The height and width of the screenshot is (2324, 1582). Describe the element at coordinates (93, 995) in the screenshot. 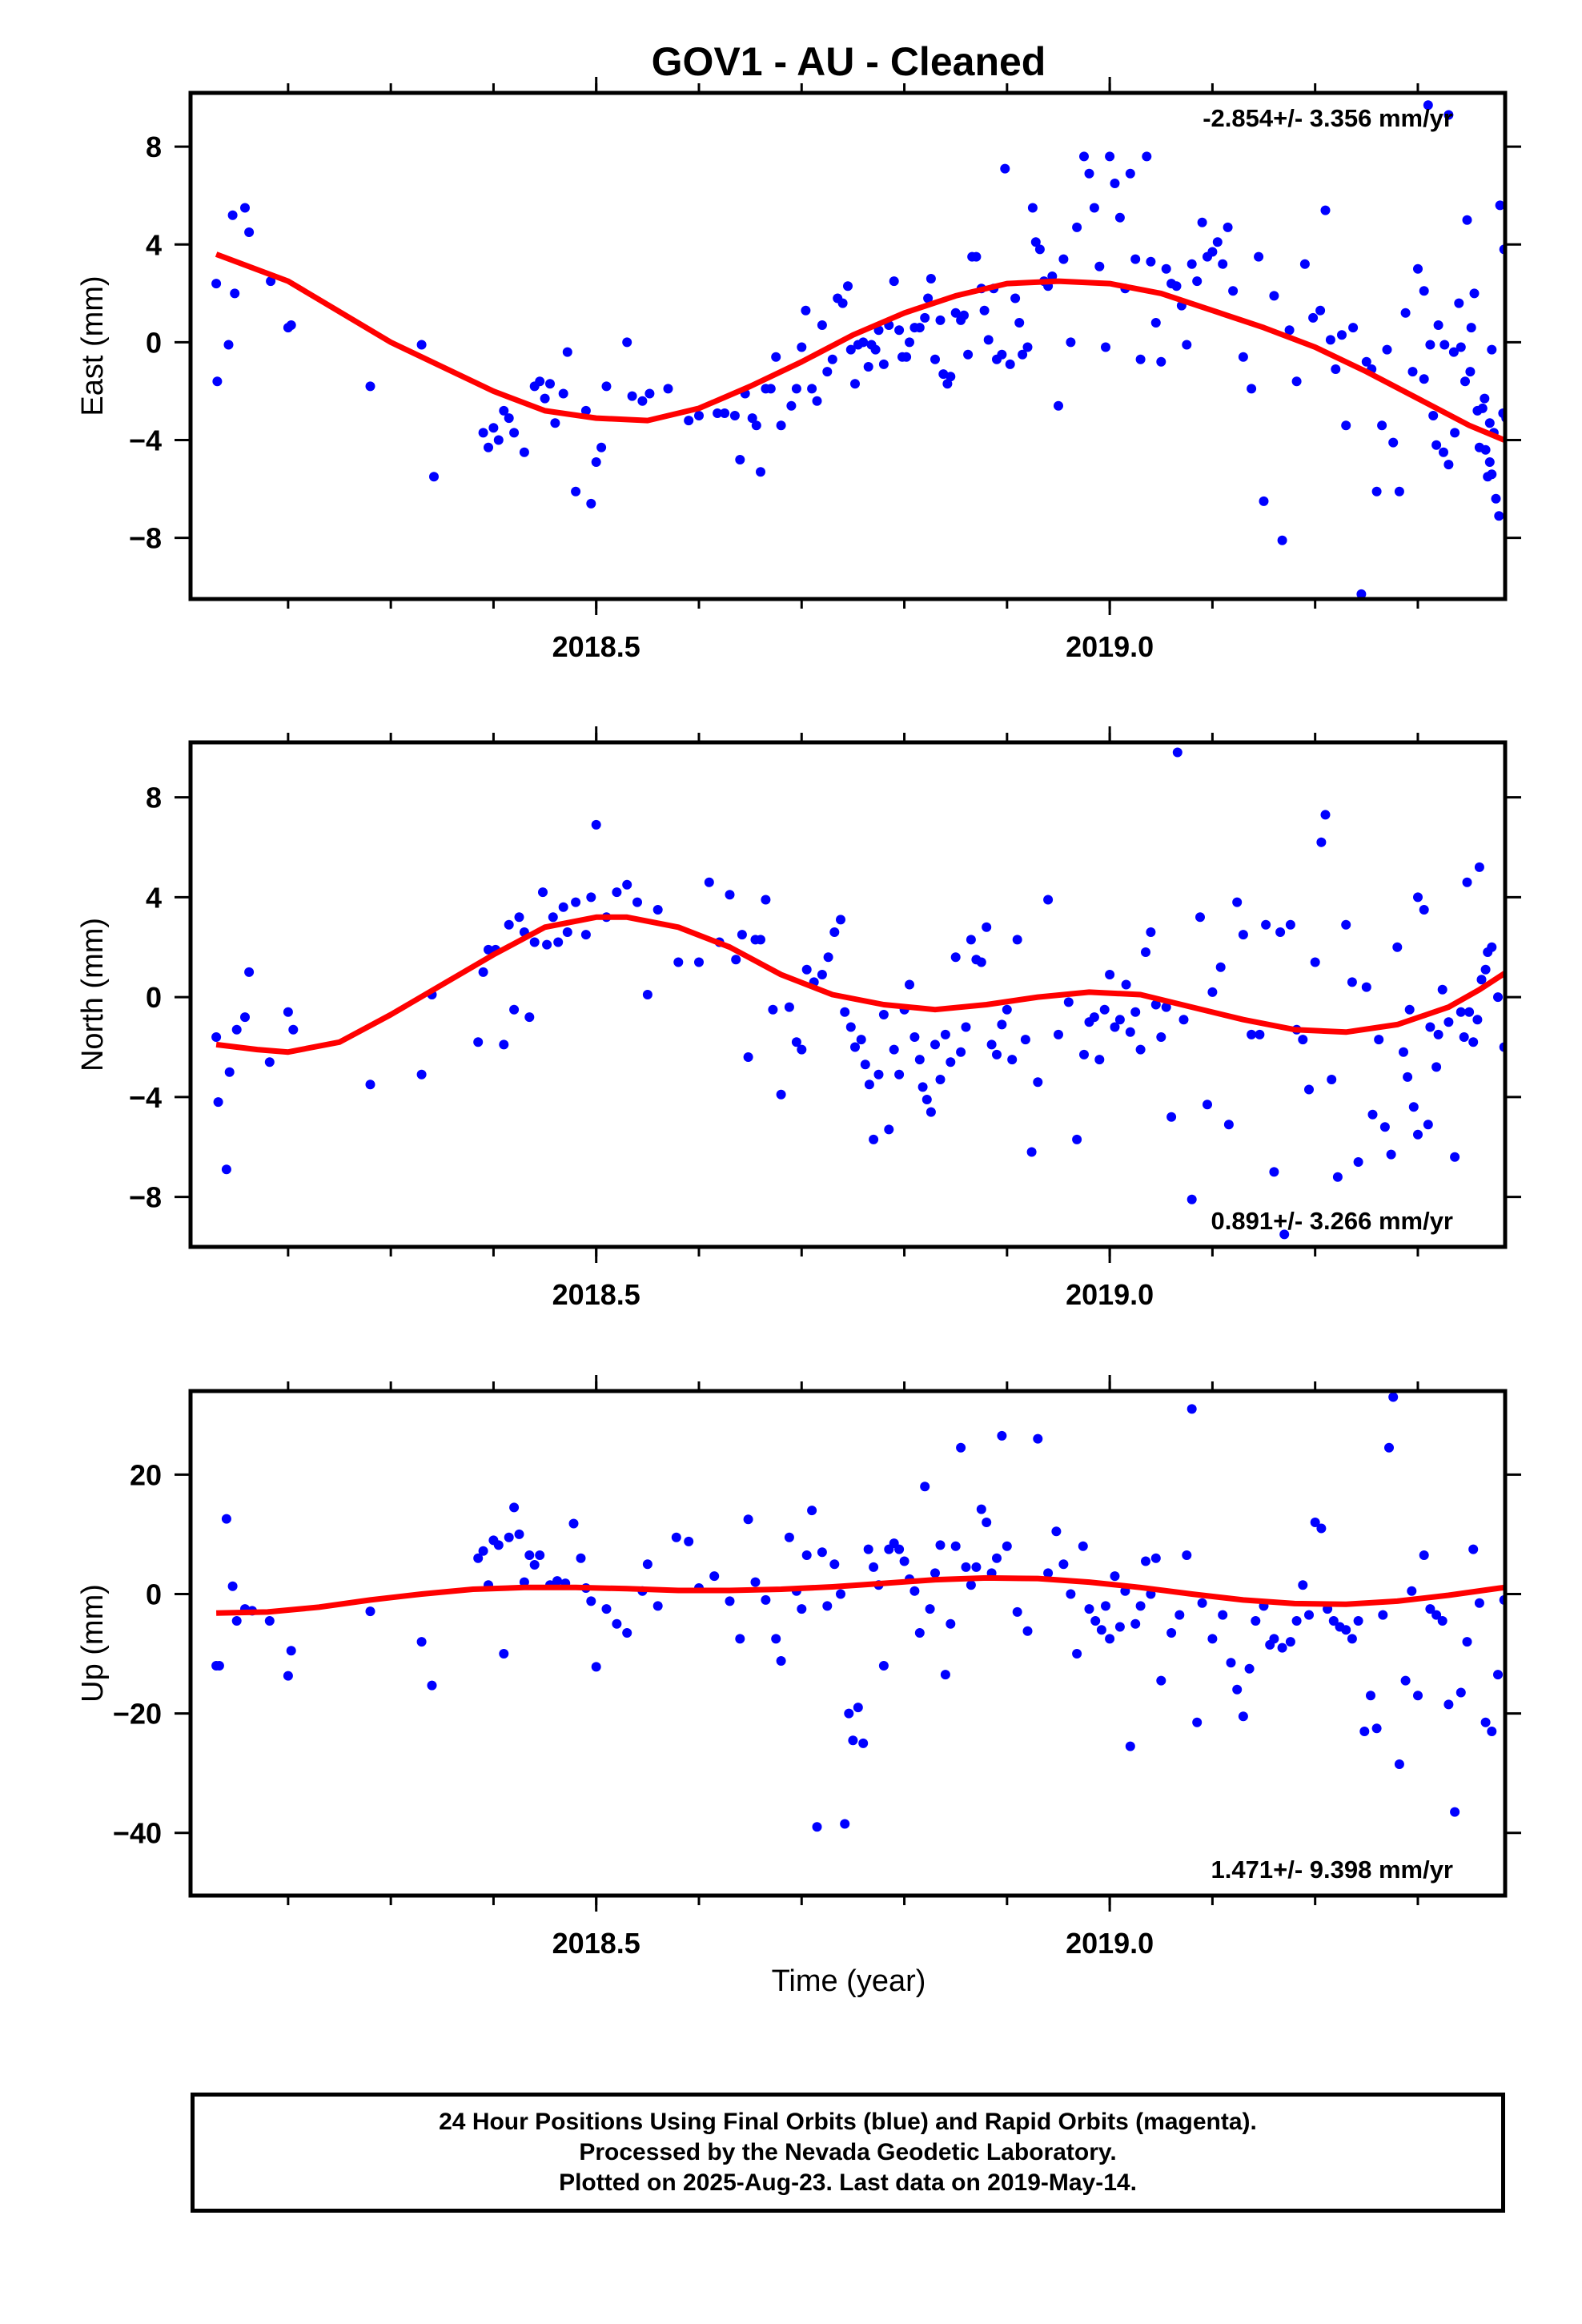

I see `y-axis-label: North (mm)` at that location.